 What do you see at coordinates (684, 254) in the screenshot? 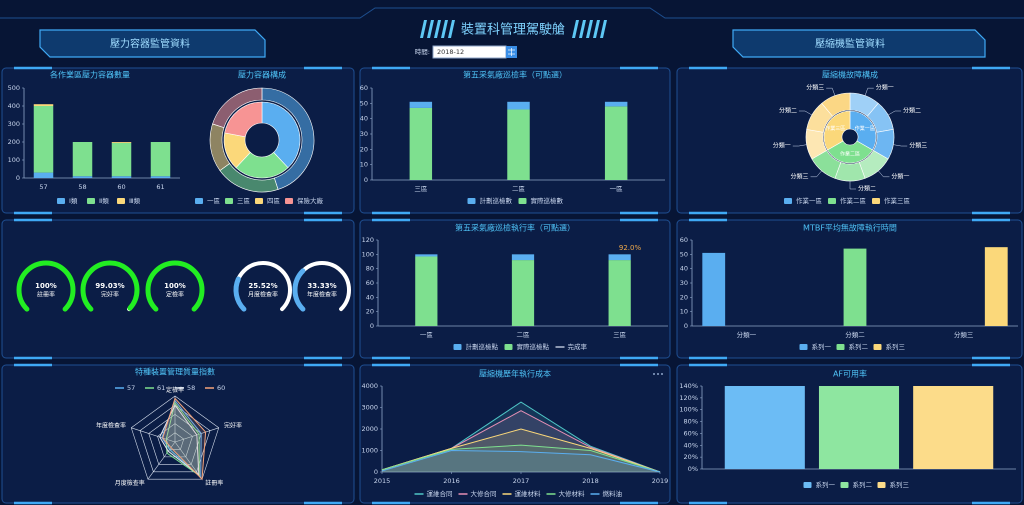
I see `y-tick-label: 50` at bounding box center [684, 254].